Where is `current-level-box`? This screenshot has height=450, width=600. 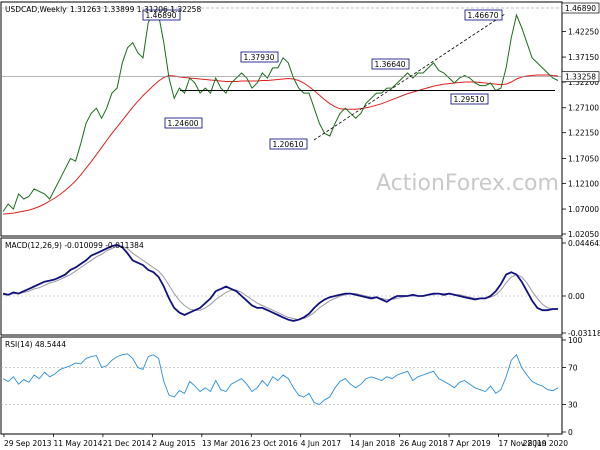 current-level-box is located at coordinates (580, 77).